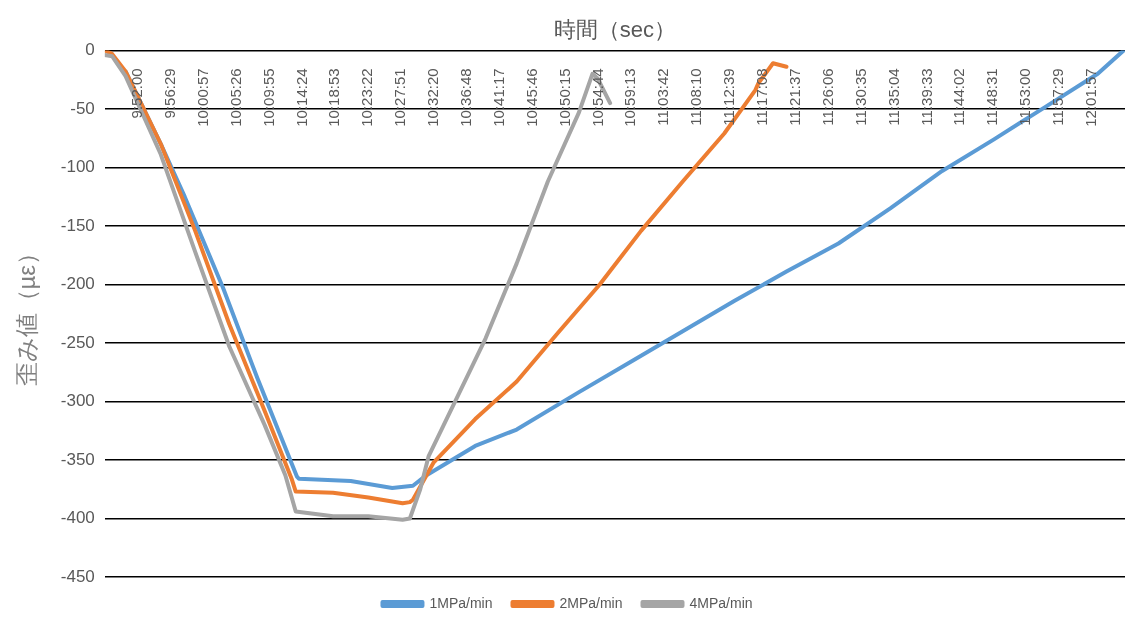 The image size is (1130, 629). What do you see at coordinates (721, 602) in the screenshot?
I see `legend-label: 4MPa/min` at bounding box center [721, 602].